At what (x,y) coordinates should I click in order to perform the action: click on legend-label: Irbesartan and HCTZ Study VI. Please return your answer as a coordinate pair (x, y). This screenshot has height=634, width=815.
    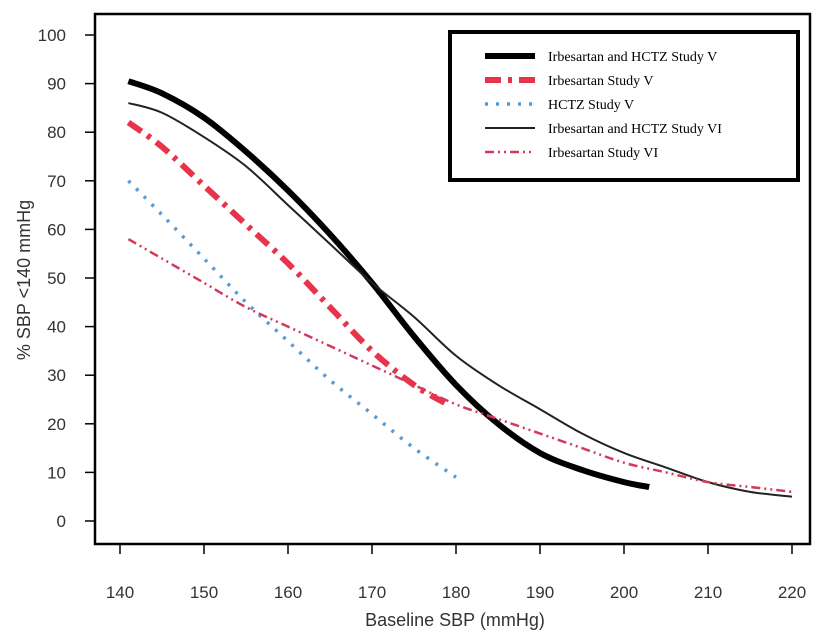
    Looking at the image, I should click on (635, 129).